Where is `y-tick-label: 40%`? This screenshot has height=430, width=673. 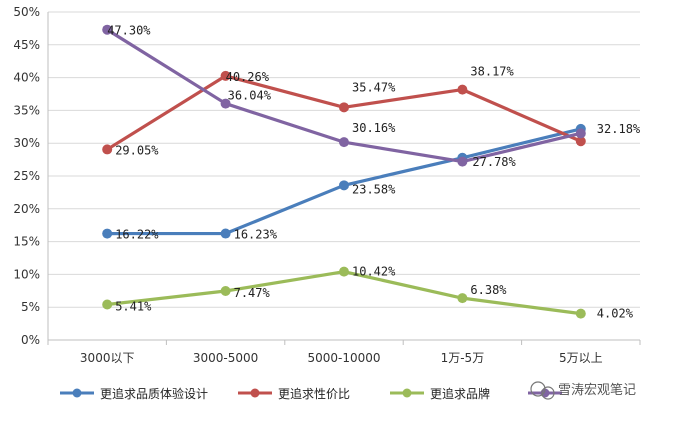 y-tick-label: 40% is located at coordinates (26, 78).